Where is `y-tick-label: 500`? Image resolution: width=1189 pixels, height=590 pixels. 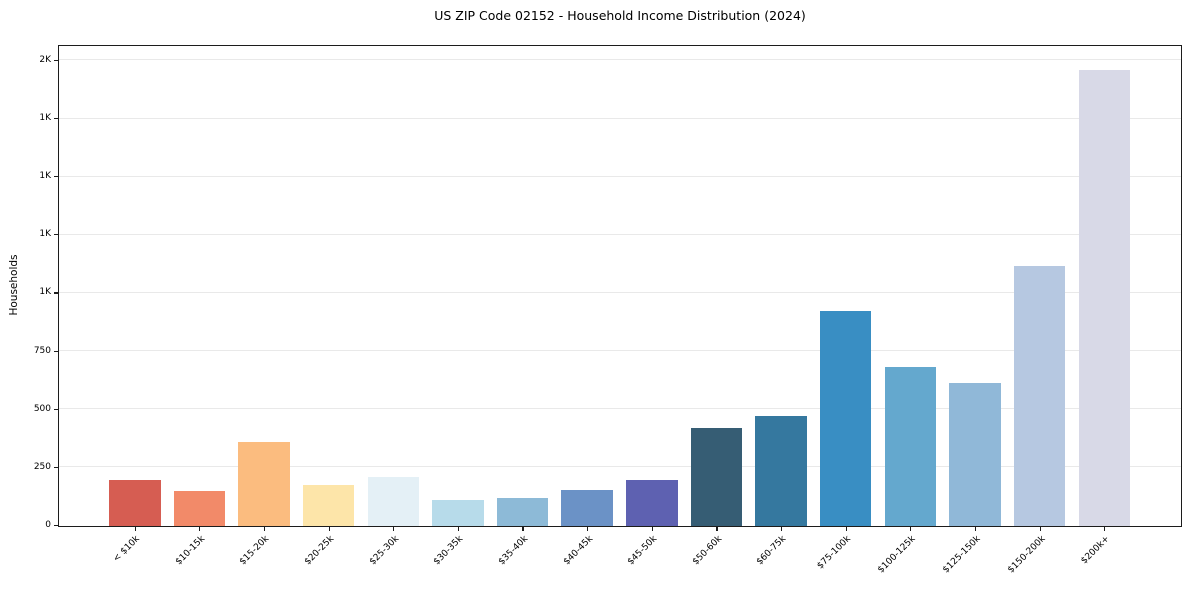 y-tick-label: 500 is located at coordinates (42, 408).